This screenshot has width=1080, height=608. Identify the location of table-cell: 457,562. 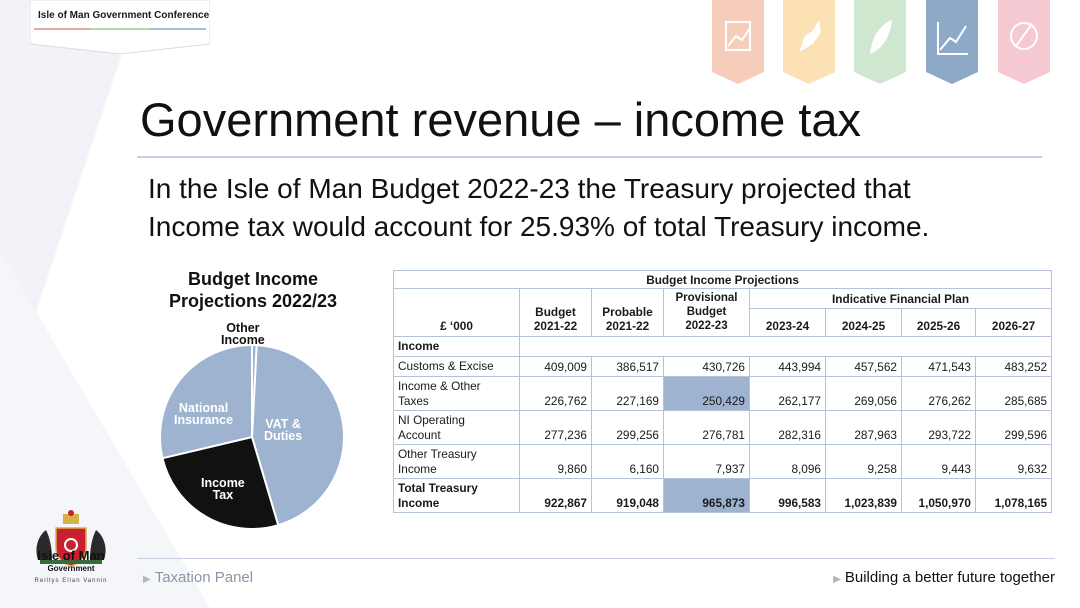
(863, 366).